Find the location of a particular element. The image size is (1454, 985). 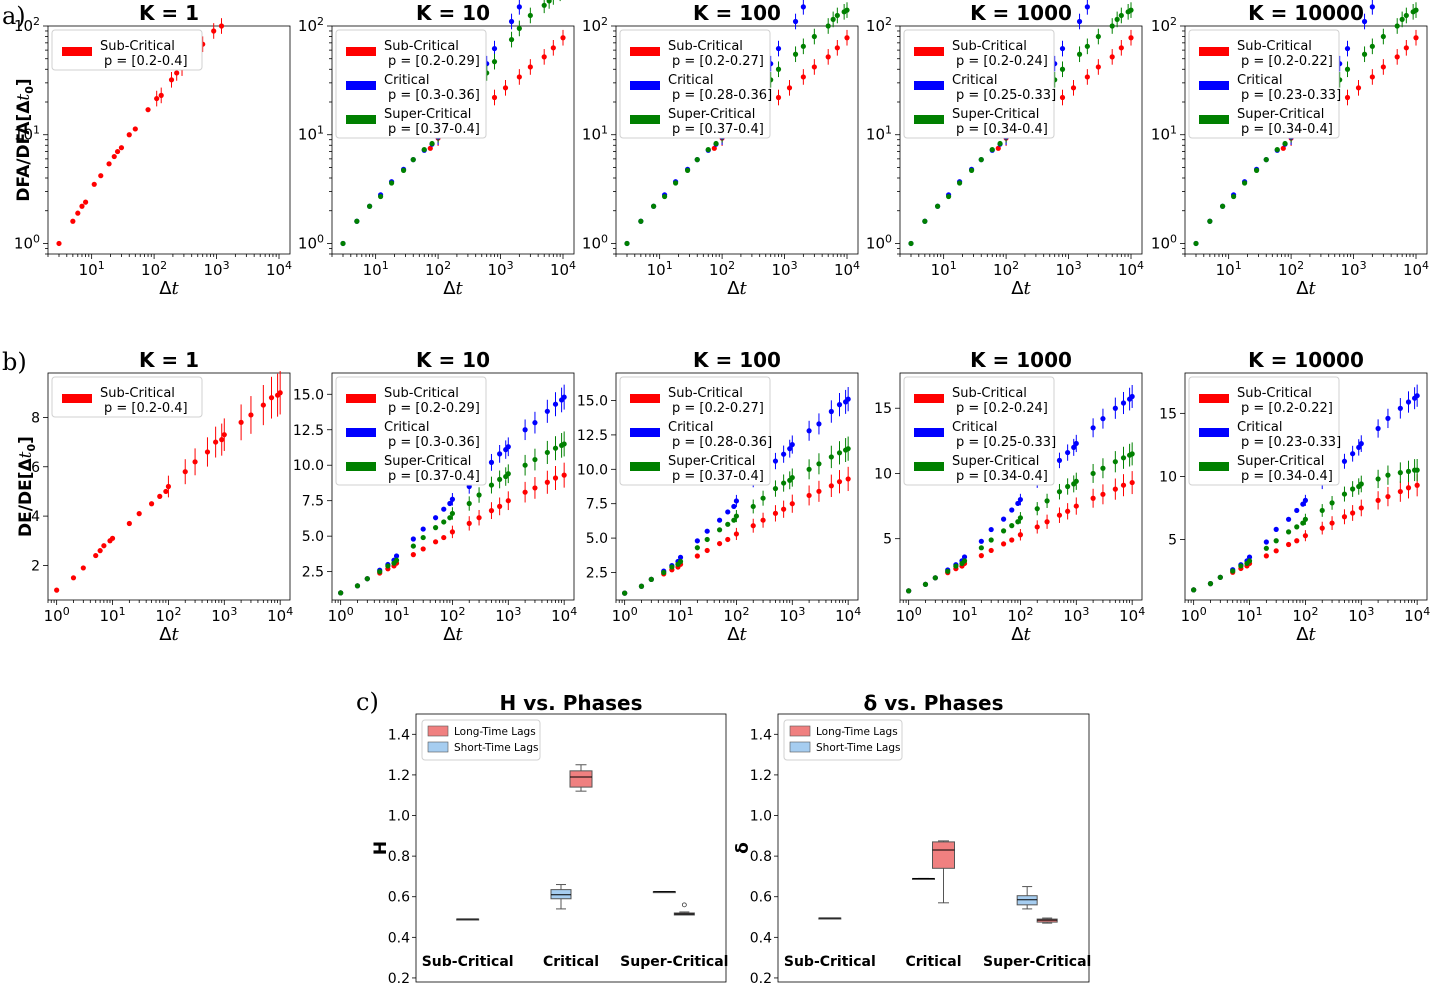

y-tick-label: 10.0 is located at coordinates (592, 470).